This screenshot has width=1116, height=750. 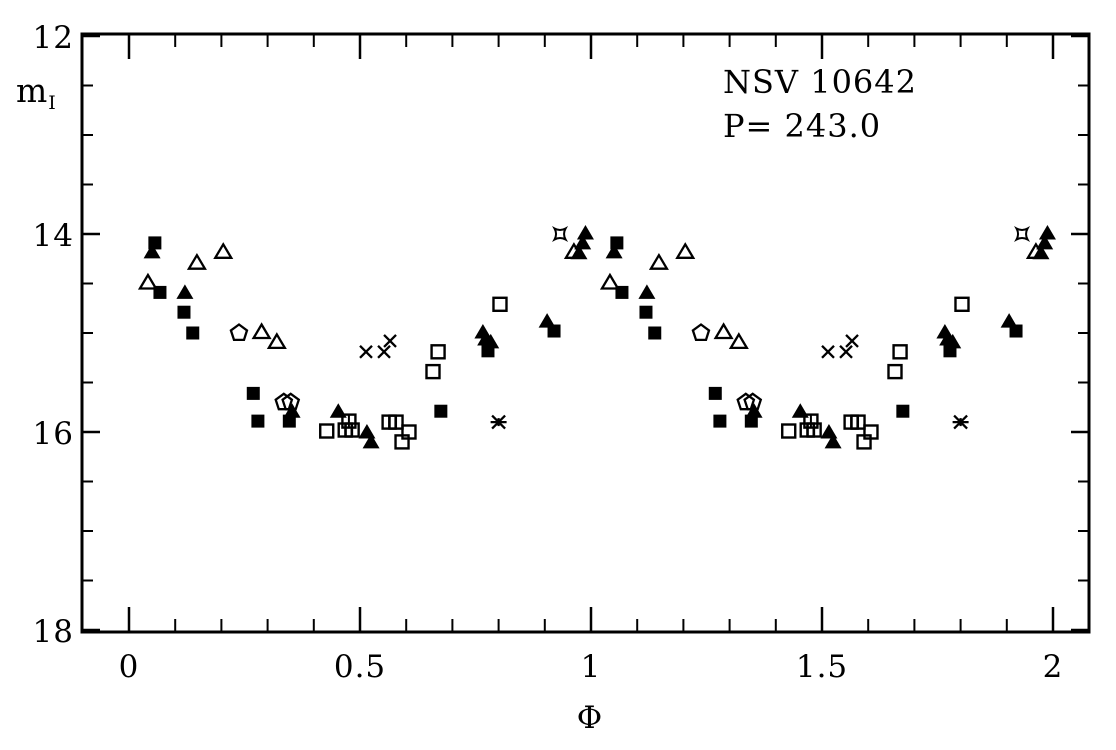 What do you see at coordinates (609, 346) in the screenshot?
I see `series-cross` at bounding box center [609, 346].